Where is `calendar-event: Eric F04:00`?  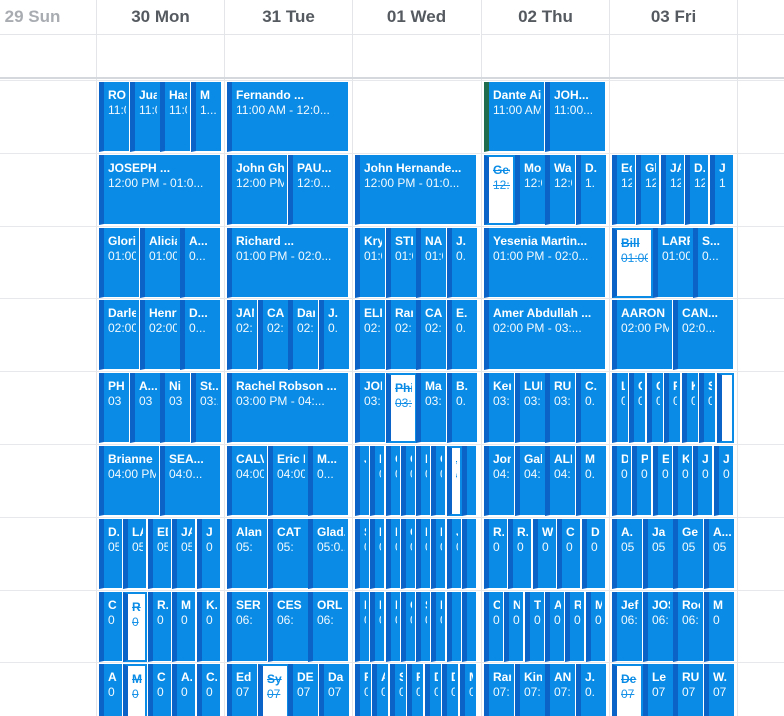
calendar-event: Eric F04:00 is located at coordinates (288, 481).